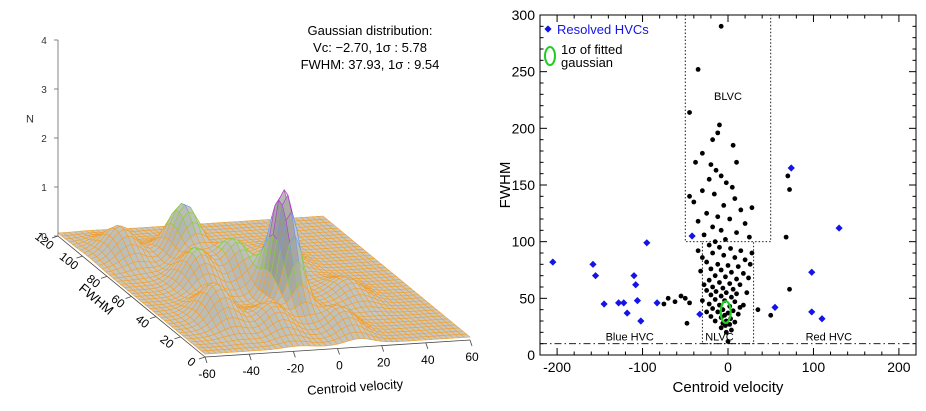 This screenshot has height=411, width=926. I want to click on surface-x-tick-label: 40, so click(428, 360).